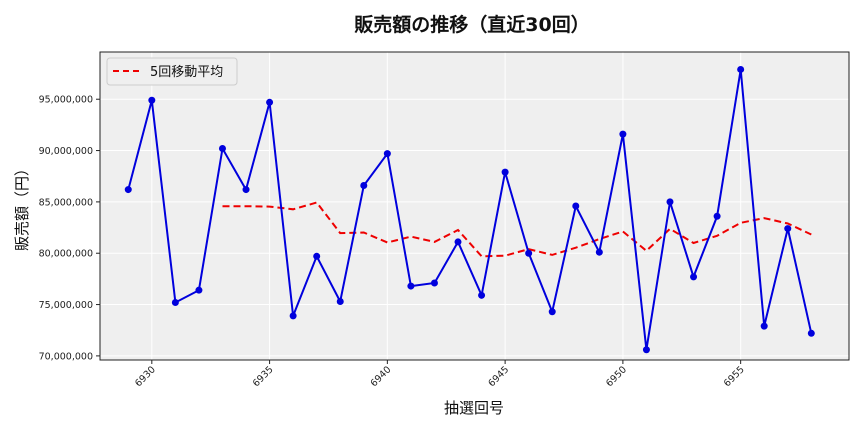  Describe the element at coordinates (186, 72) in the screenshot. I see `legend-label-ma: 5回移動平均` at that location.